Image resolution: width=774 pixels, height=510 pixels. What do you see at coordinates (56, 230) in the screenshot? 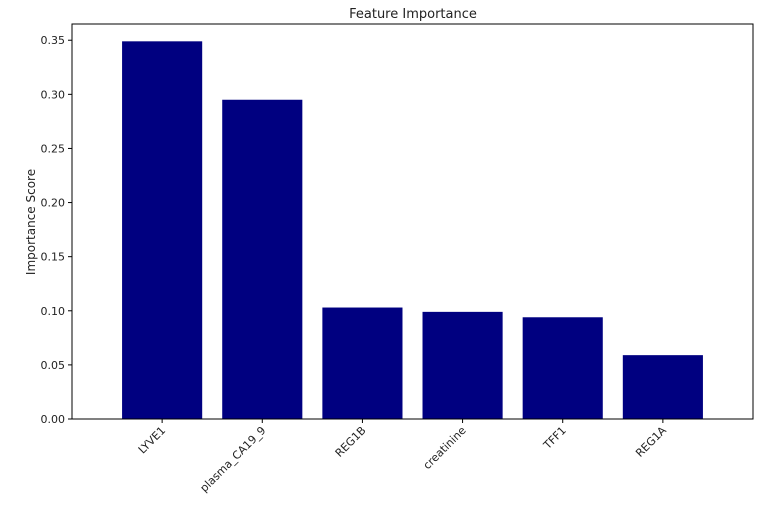
I see `y-axis-ticks: 0.00 0.05 0.10 0.15 0.20 0.25 0.30 0.35` at bounding box center [56, 230].